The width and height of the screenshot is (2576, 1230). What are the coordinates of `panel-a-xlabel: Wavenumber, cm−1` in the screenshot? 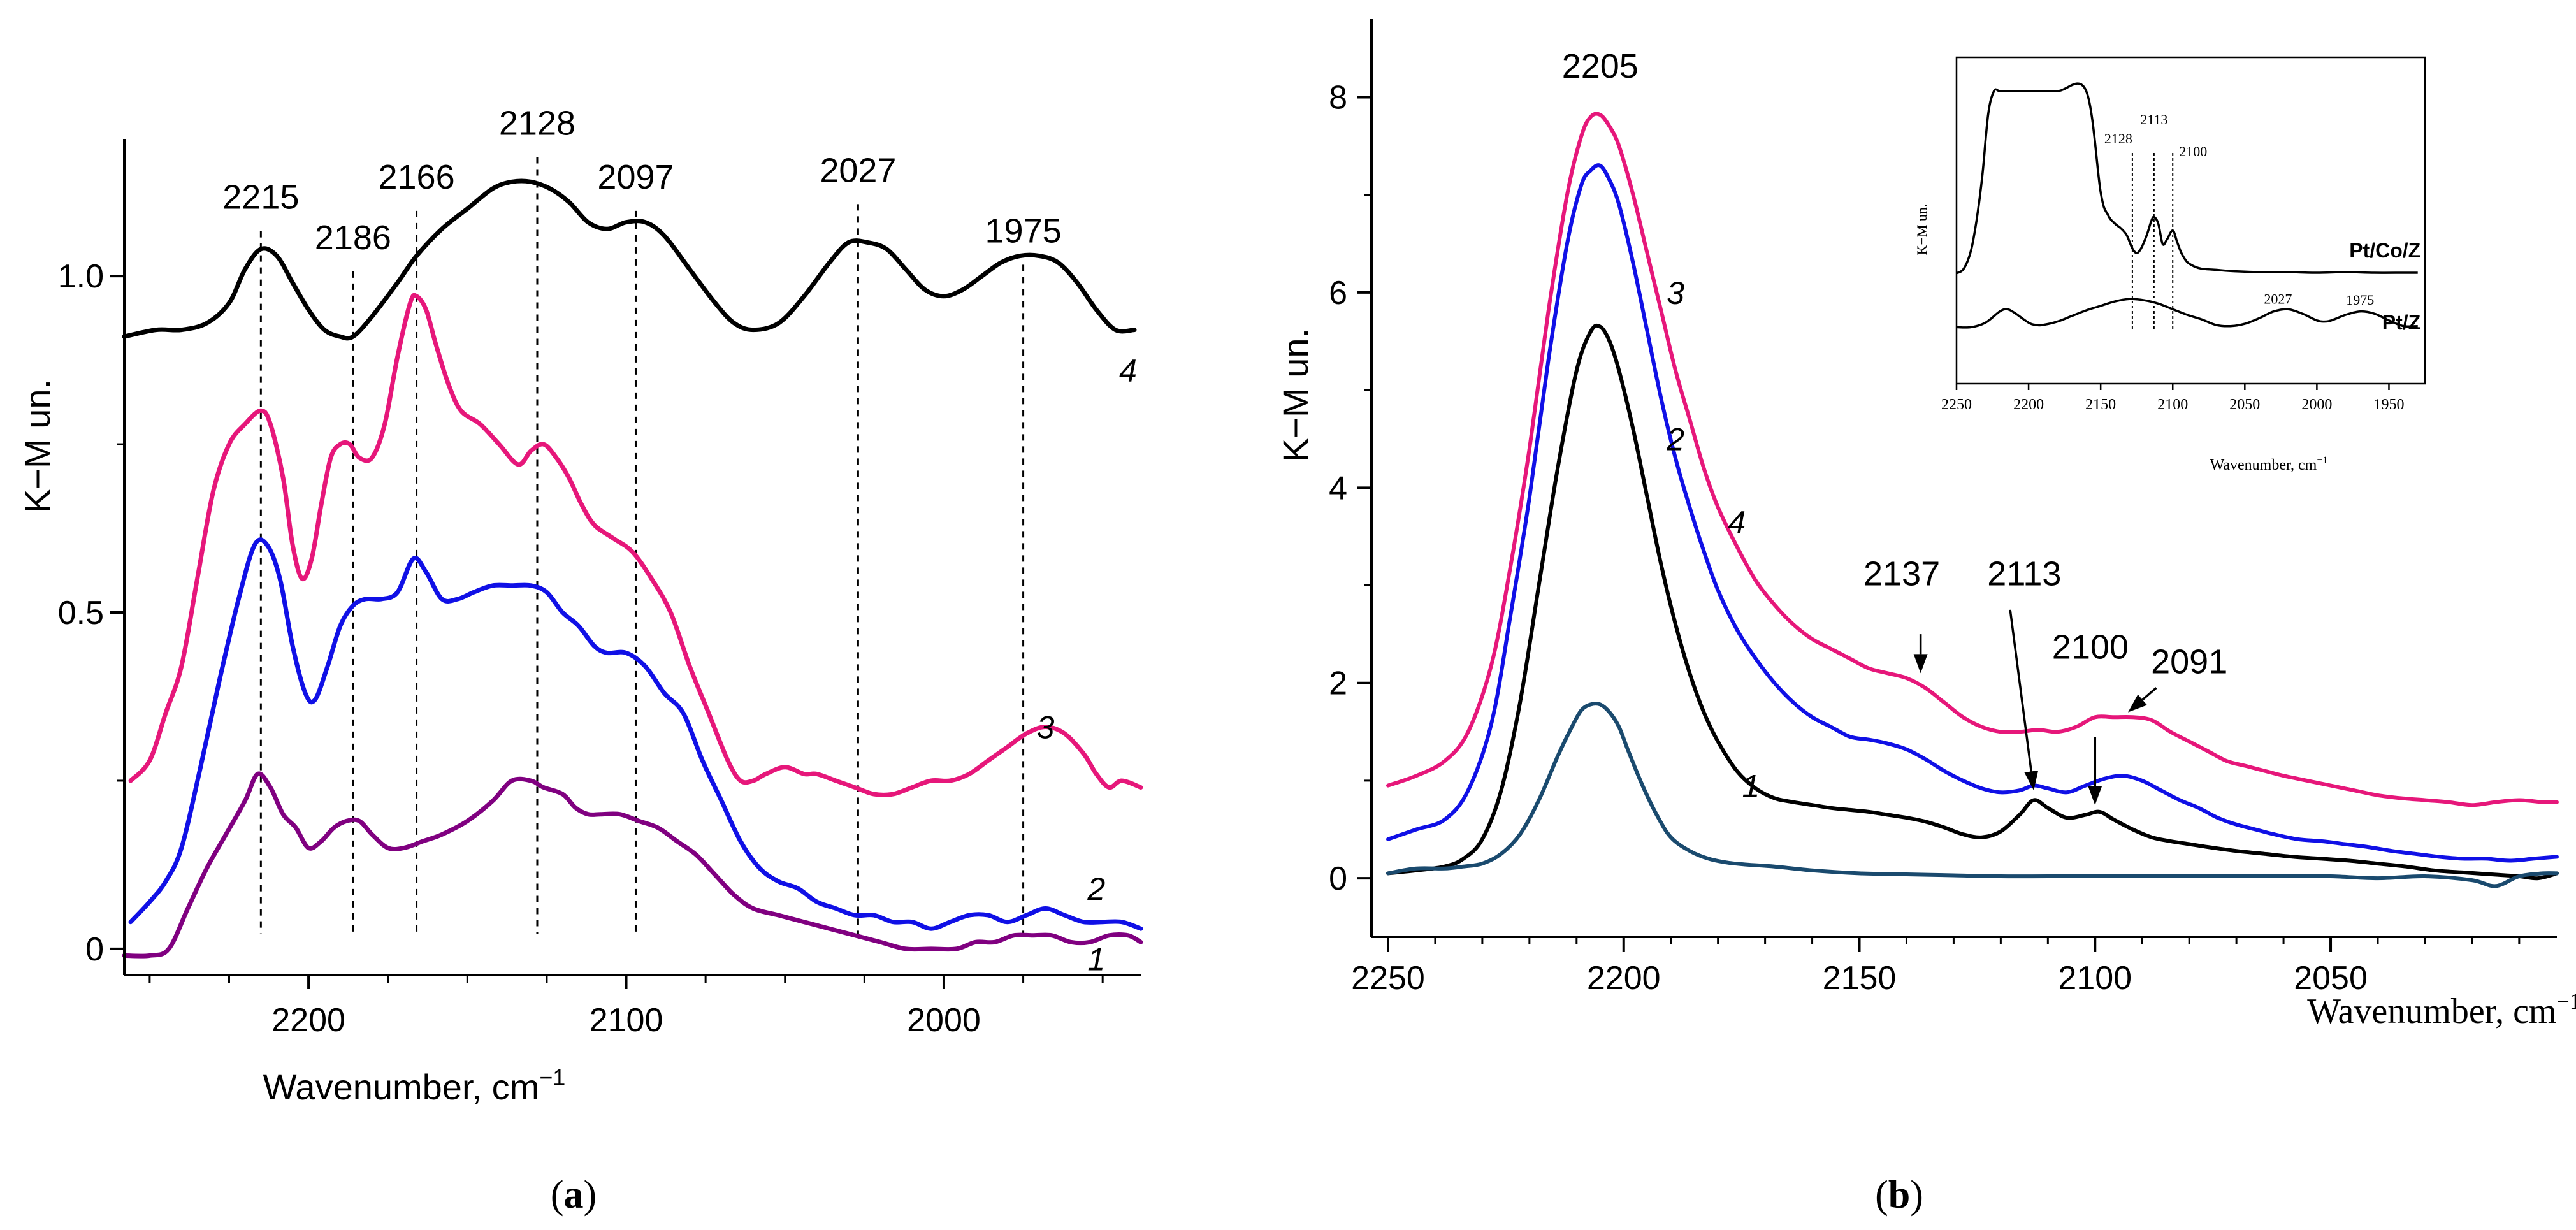 It's located at (414, 1085).